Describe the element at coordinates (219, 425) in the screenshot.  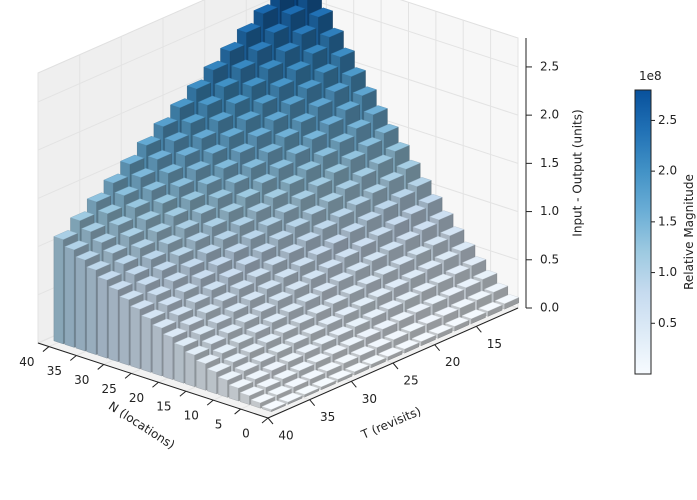
I see `n-tick-label: 5` at that location.